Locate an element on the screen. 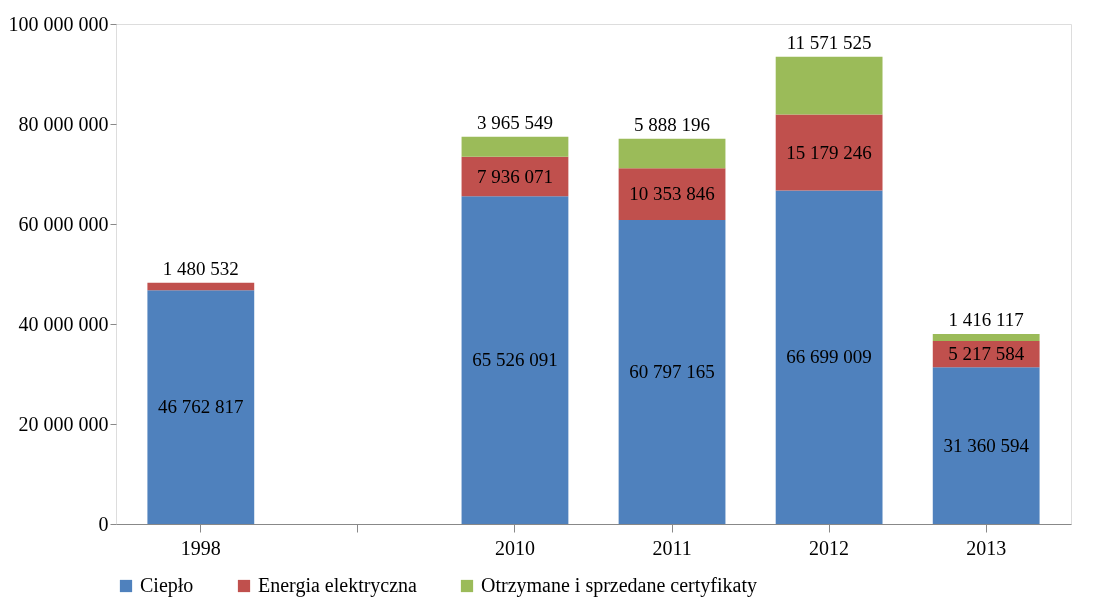  x-tick-label: 2013 is located at coordinates (986, 547).